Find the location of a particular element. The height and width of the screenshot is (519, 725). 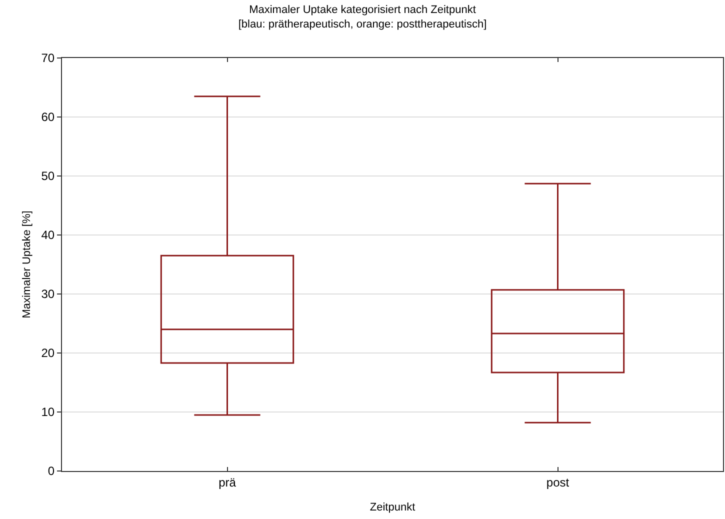

x-axis-title: Zeitpunkt is located at coordinates (393, 508).